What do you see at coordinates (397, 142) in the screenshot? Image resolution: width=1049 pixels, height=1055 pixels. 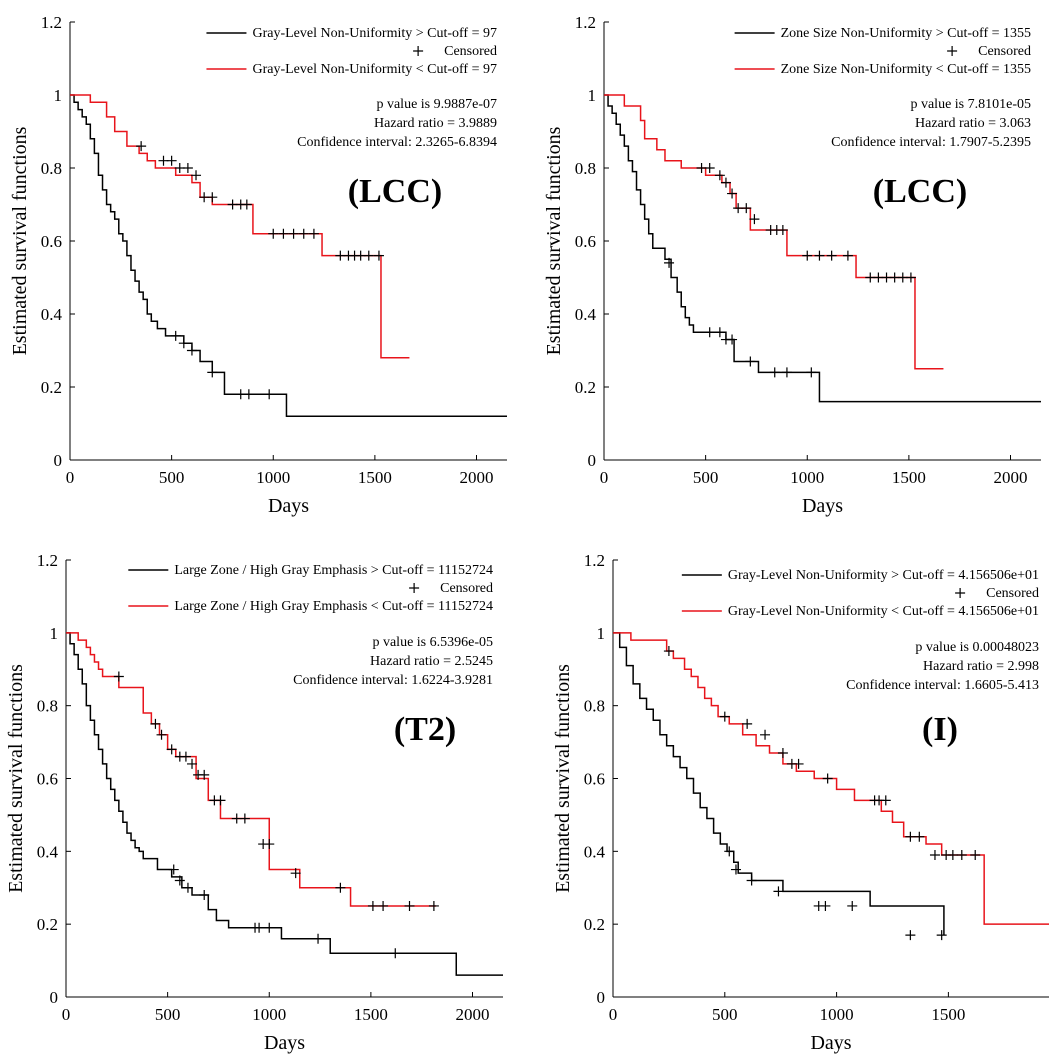 I see `stat-line: Confidence interval: 2.3265-6.8394` at bounding box center [397, 142].